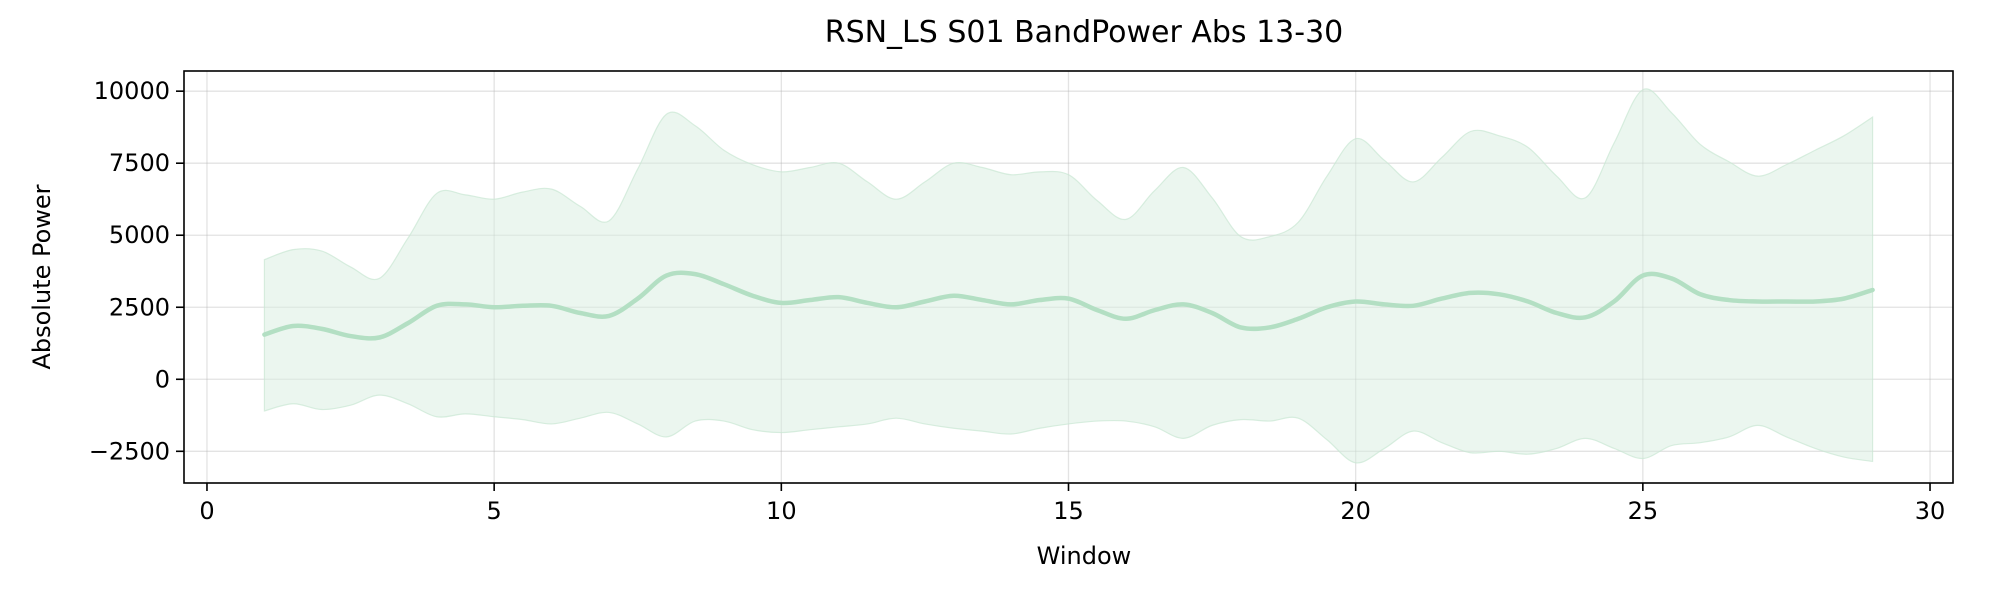  I want to click on x-axis-label: Window, so click(1084, 556).